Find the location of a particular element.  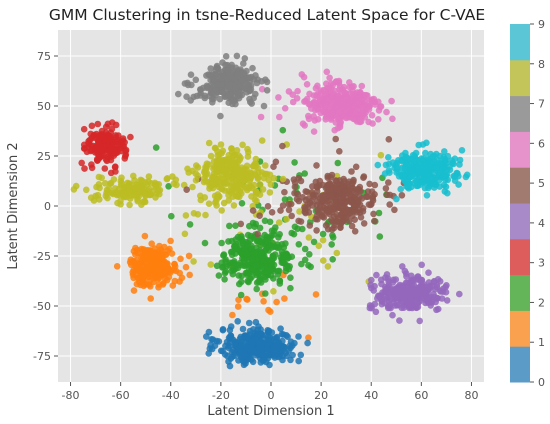

colorbar-tick-label: 2 is located at coordinates (541, 302).